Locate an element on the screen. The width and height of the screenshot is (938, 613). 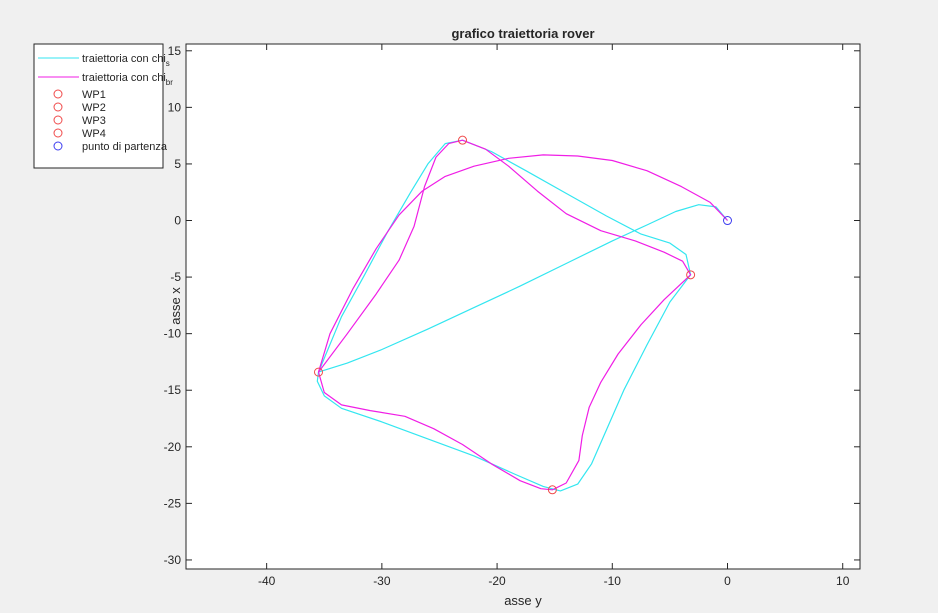
legend-label-traiettoria-con-chi-br: traiettoria con chibr is located at coordinates (127, 79).